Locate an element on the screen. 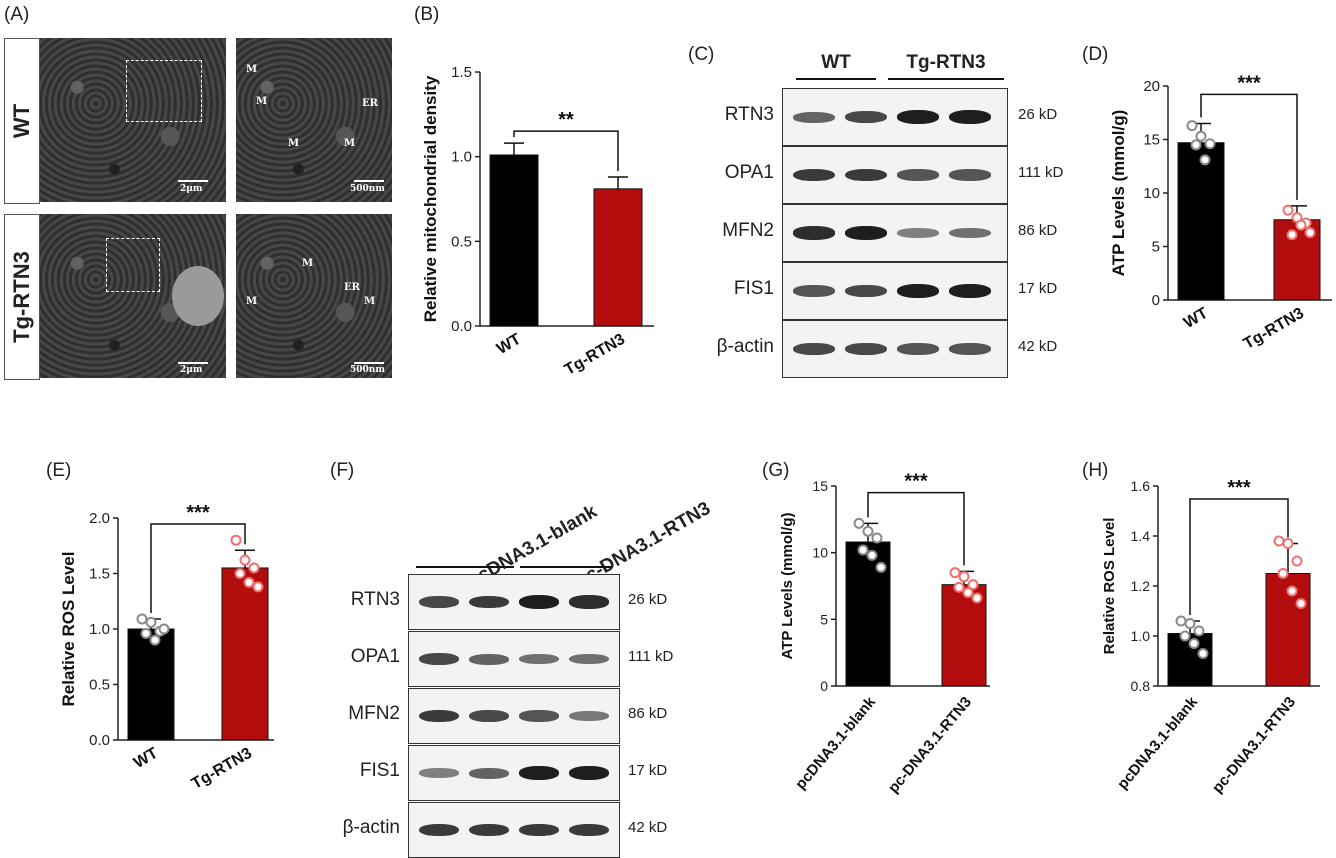 The image size is (1336, 858). y-tick-label: 0 is located at coordinates (1156, 300).